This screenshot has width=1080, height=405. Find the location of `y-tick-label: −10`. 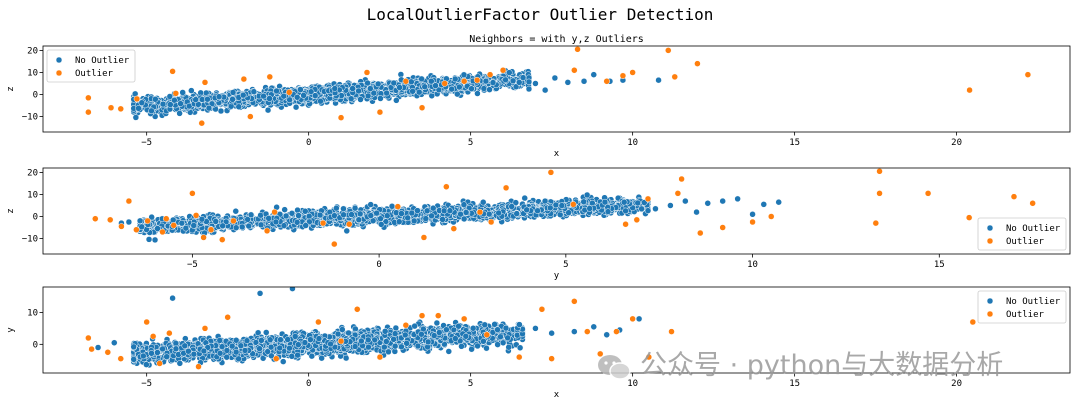

y-tick-label: −10 is located at coordinates (30, 118).